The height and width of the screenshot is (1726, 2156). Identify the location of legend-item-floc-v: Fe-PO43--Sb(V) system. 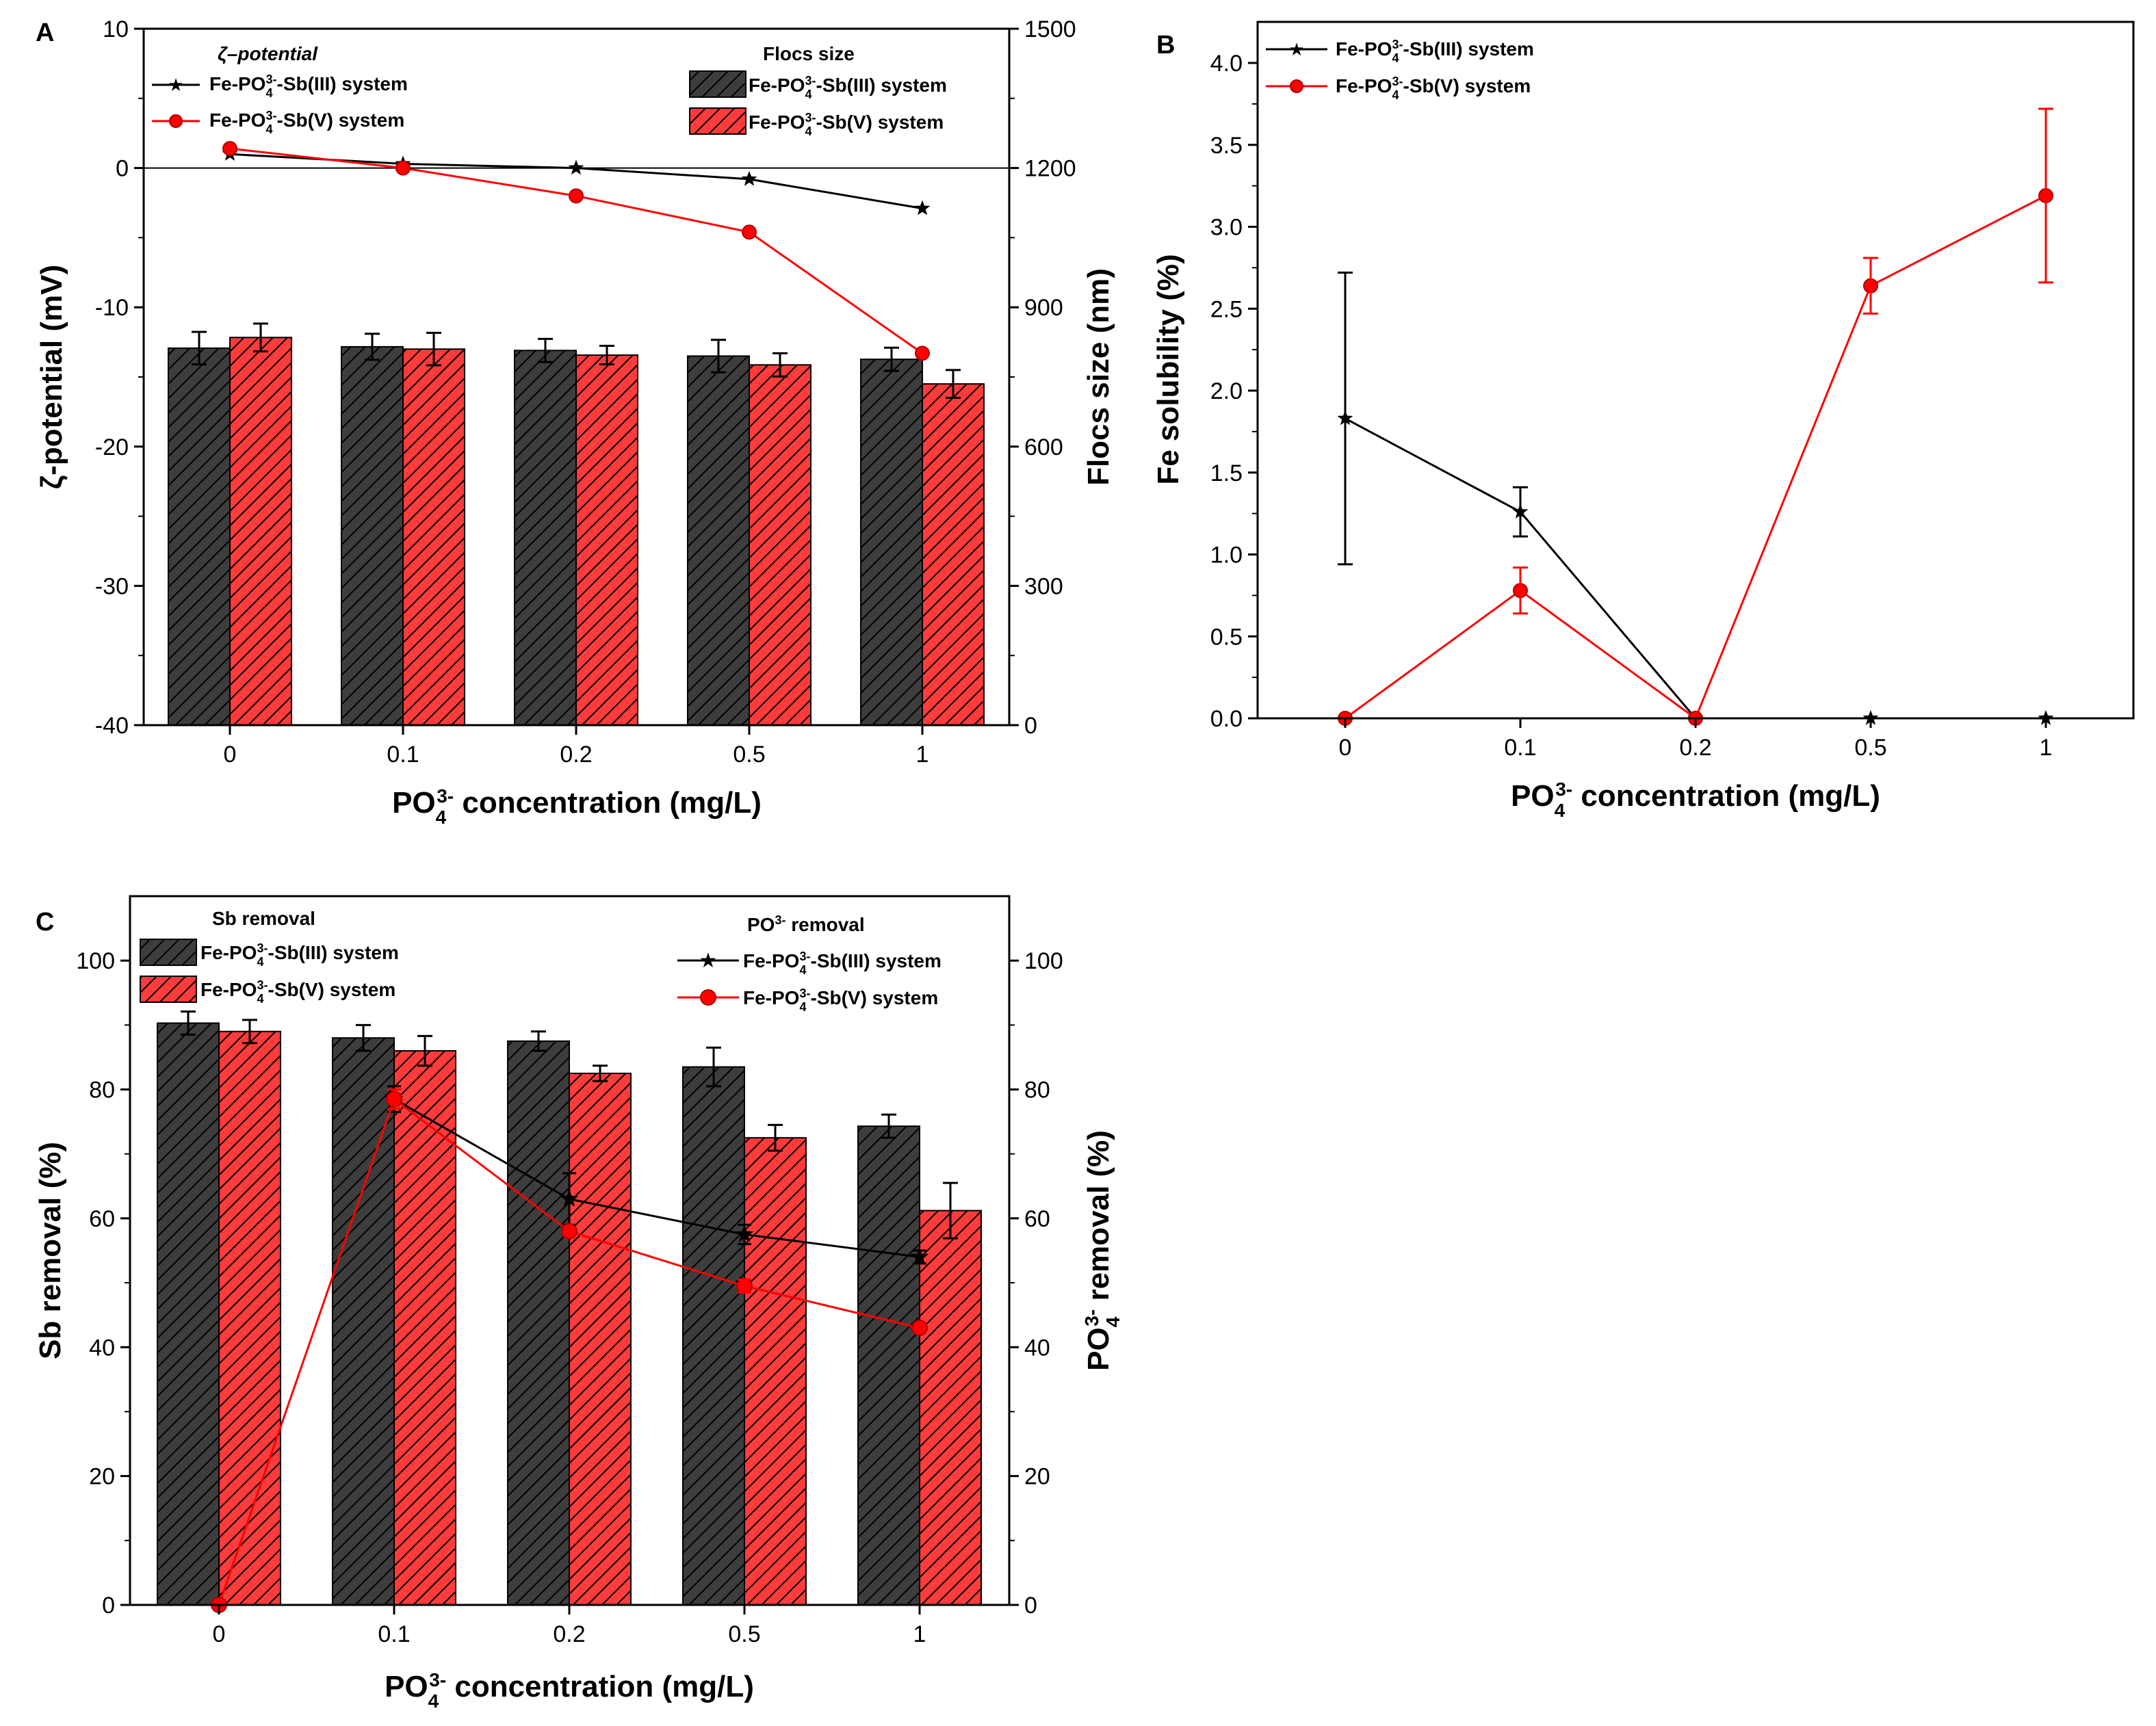
(816, 123).